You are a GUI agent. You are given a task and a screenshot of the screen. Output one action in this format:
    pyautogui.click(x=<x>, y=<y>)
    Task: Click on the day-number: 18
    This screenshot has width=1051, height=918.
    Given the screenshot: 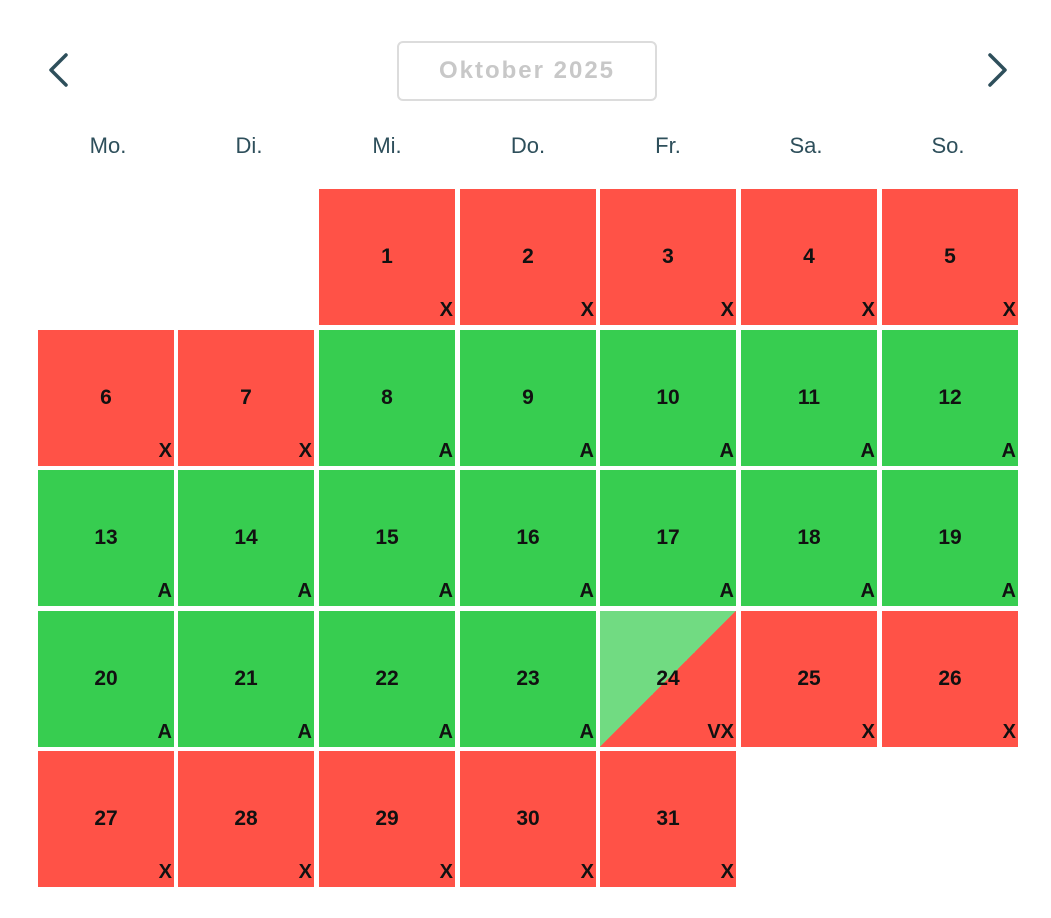 What is the action you would take?
    pyautogui.click(x=809, y=537)
    